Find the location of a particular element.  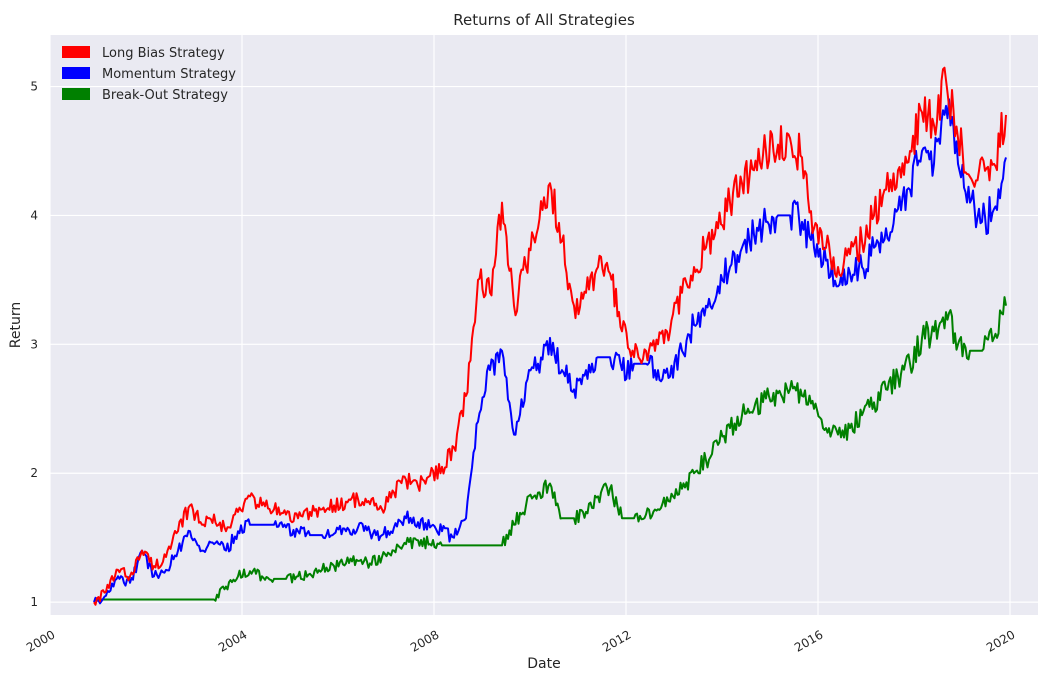

chart-title: Returns of All Strategies is located at coordinates (544, 20).